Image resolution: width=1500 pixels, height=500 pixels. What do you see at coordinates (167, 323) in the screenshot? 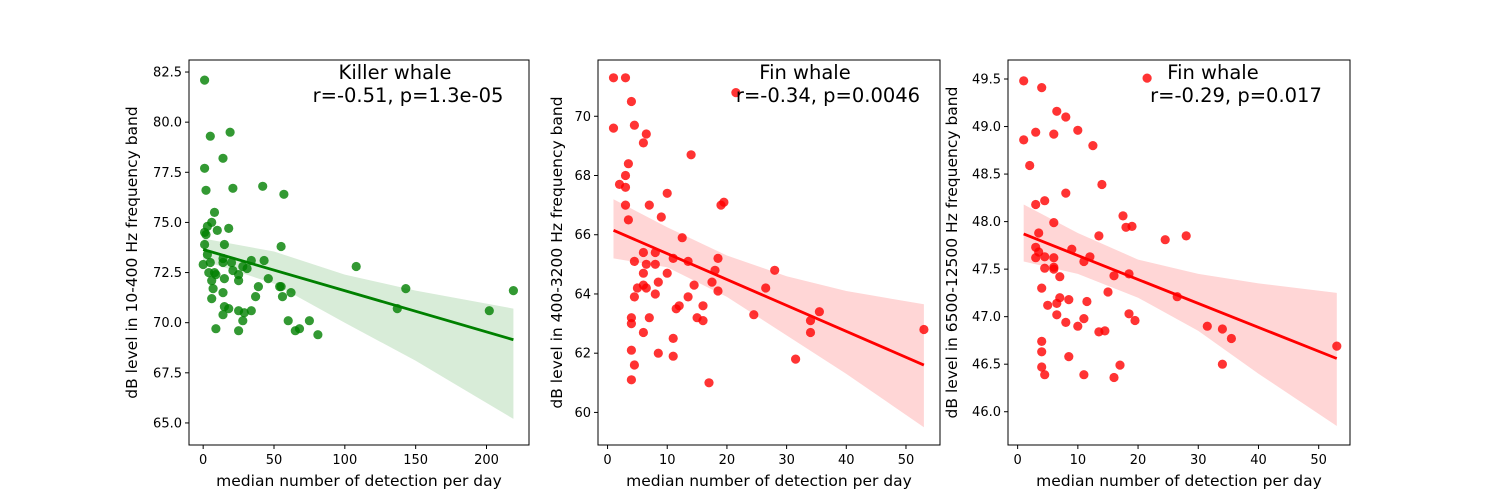
I see `y-tick-label: 70.0` at bounding box center [167, 323].